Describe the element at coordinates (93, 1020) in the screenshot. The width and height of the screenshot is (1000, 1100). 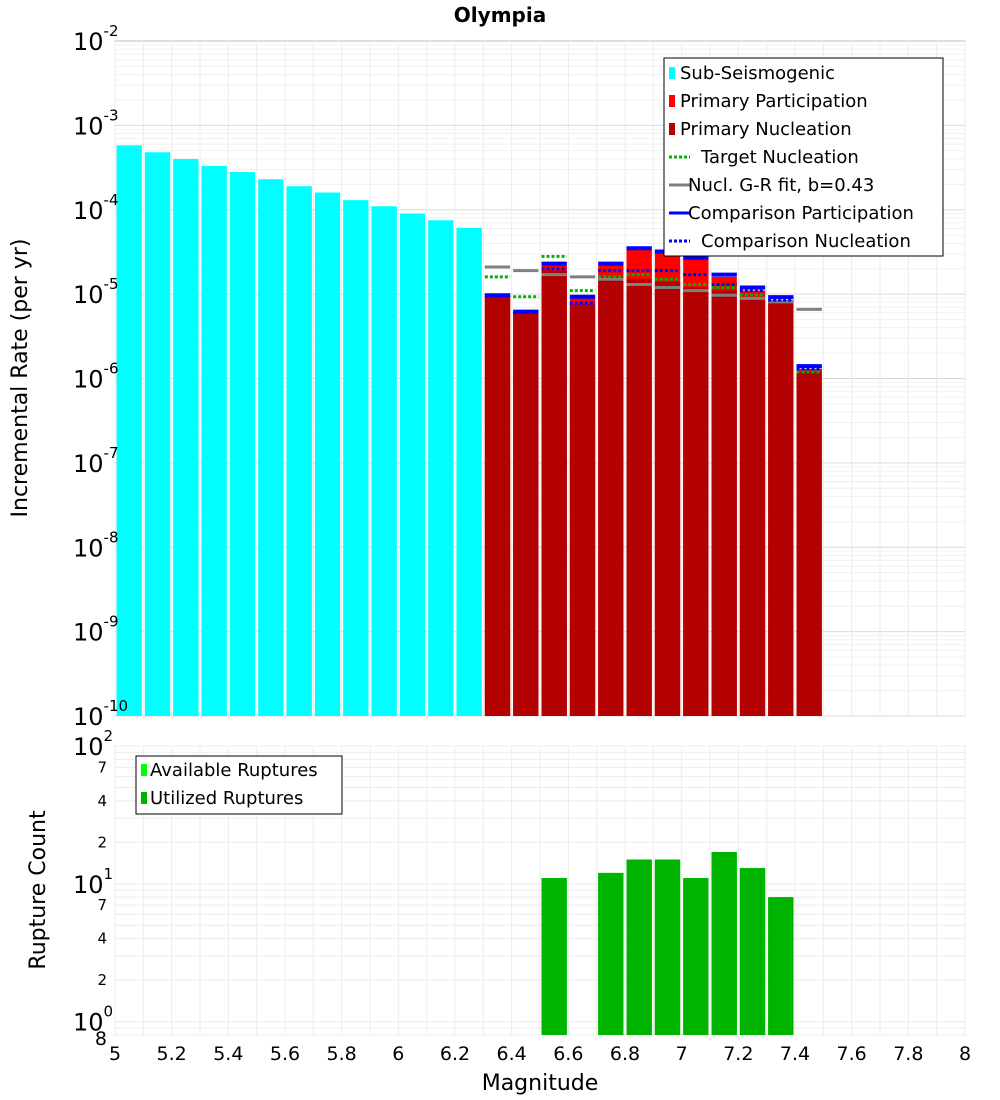
I see `bottom-y-tick-label: 10⁰` at that location.